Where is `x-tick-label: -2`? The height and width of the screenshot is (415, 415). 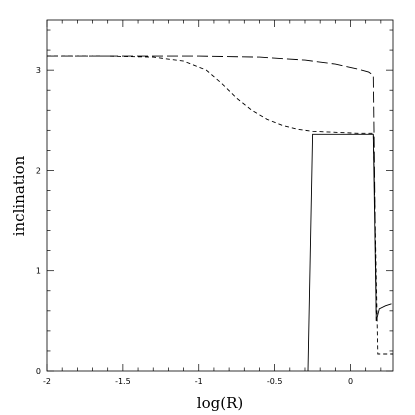 x-tick-label: -2 is located at coordinates (47, 381).